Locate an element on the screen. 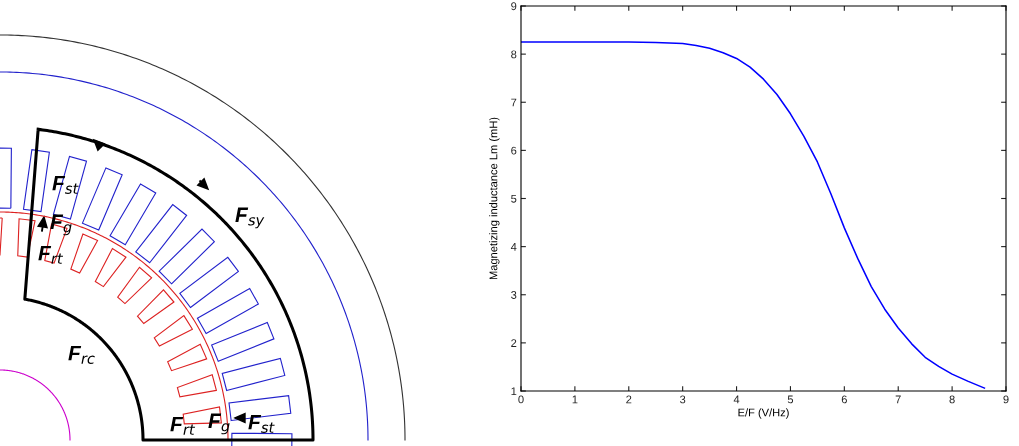  y-axis-title: Magnetizing inductance Lm (mH) is located at coordinates (494, 198).